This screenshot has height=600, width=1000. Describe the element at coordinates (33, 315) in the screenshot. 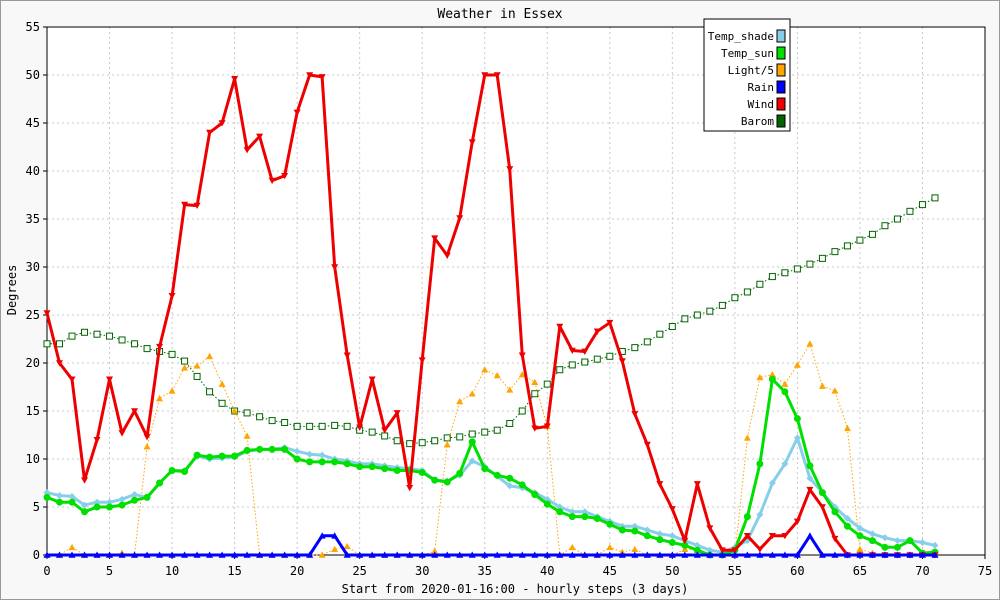

I see `y-tick-label: 25` at that location.